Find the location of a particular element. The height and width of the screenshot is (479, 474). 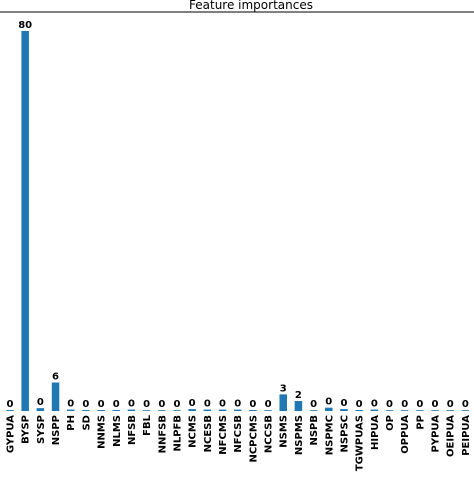

bar-pypua is located at coordinates (435, 410).